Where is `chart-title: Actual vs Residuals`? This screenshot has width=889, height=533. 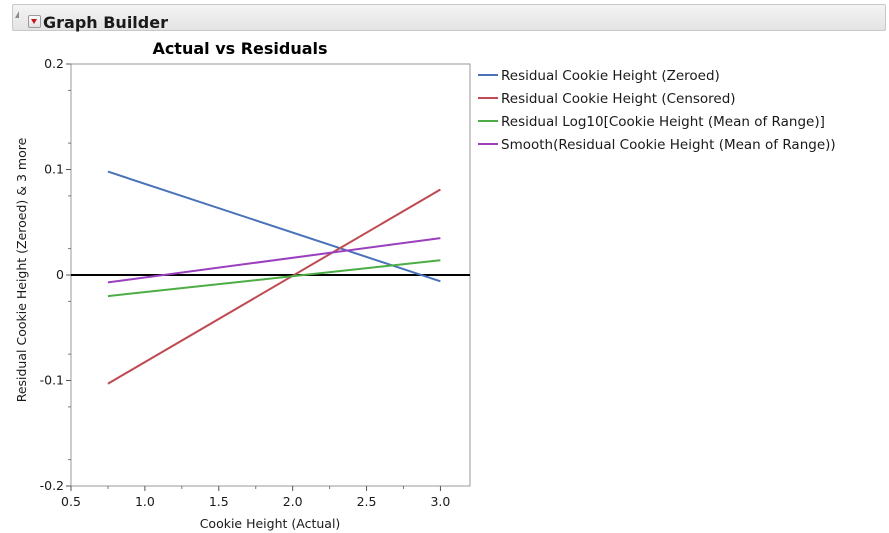 chart-title: Actual vs Residuals is located at coordinates (239, 48).